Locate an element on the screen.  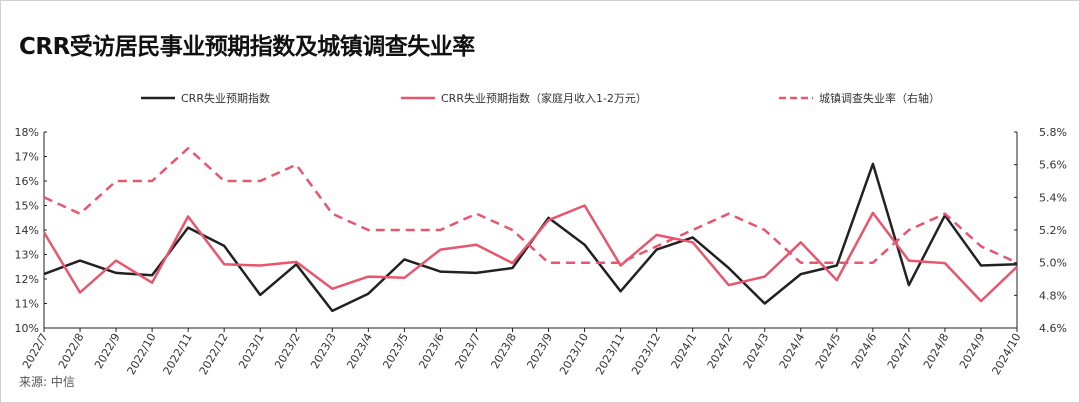
x-tick-label: 2023/10 is located at coordinates (574, 354).